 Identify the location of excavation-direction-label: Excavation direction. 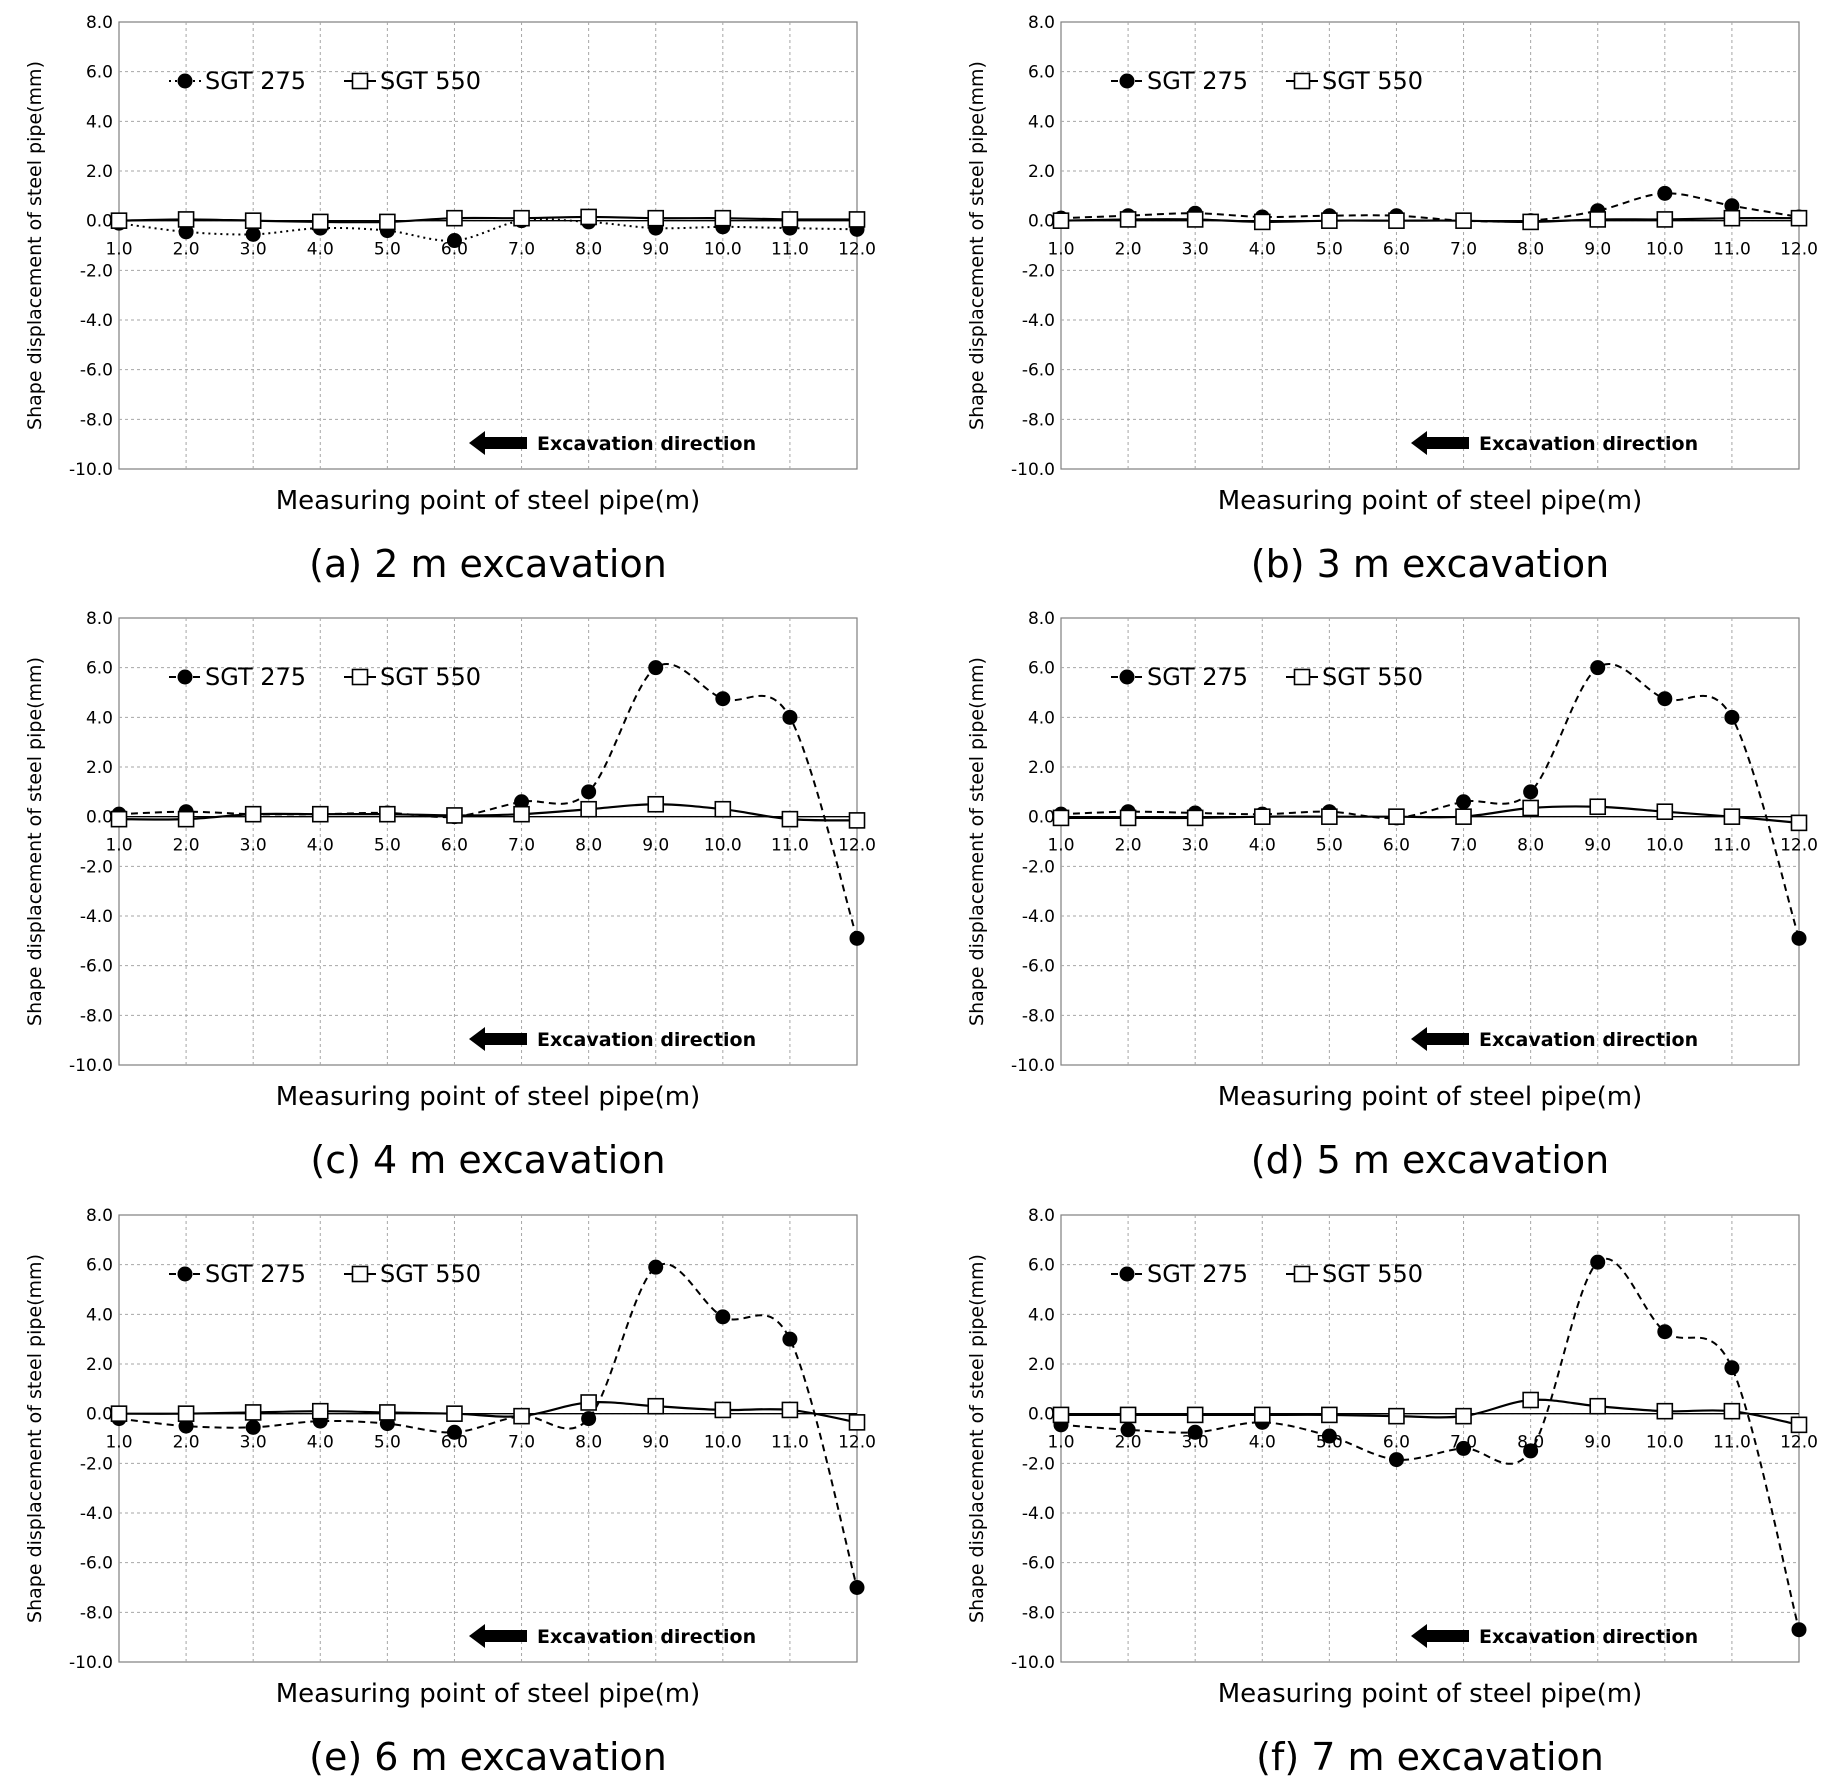
(1588, 1637).